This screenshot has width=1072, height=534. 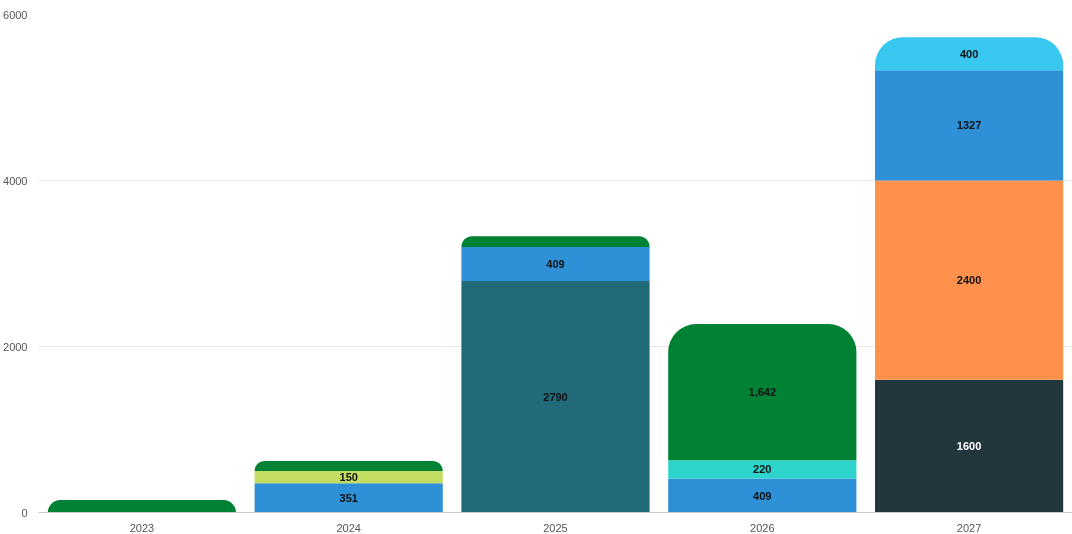 I want to click on y-tick-label: 6000, so click(x=15, y=14).